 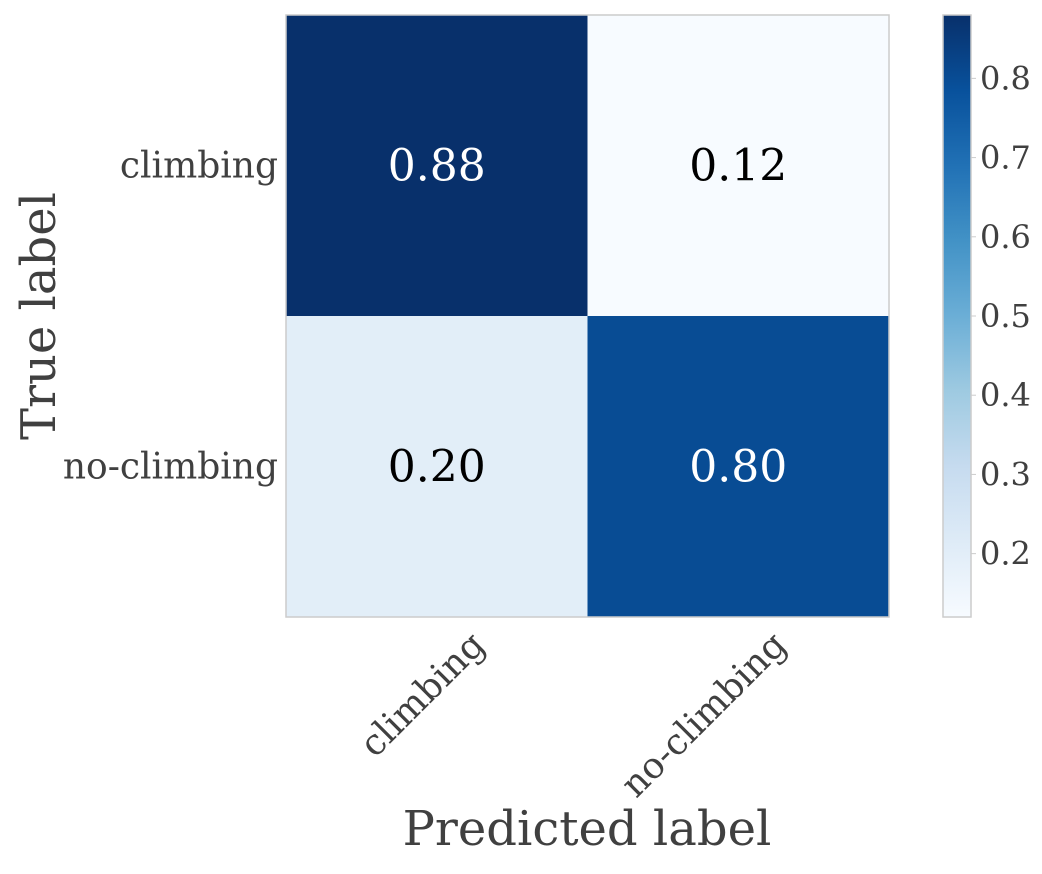 I want to click on cell-value-label: 0.80, so click(x=738, y=467).